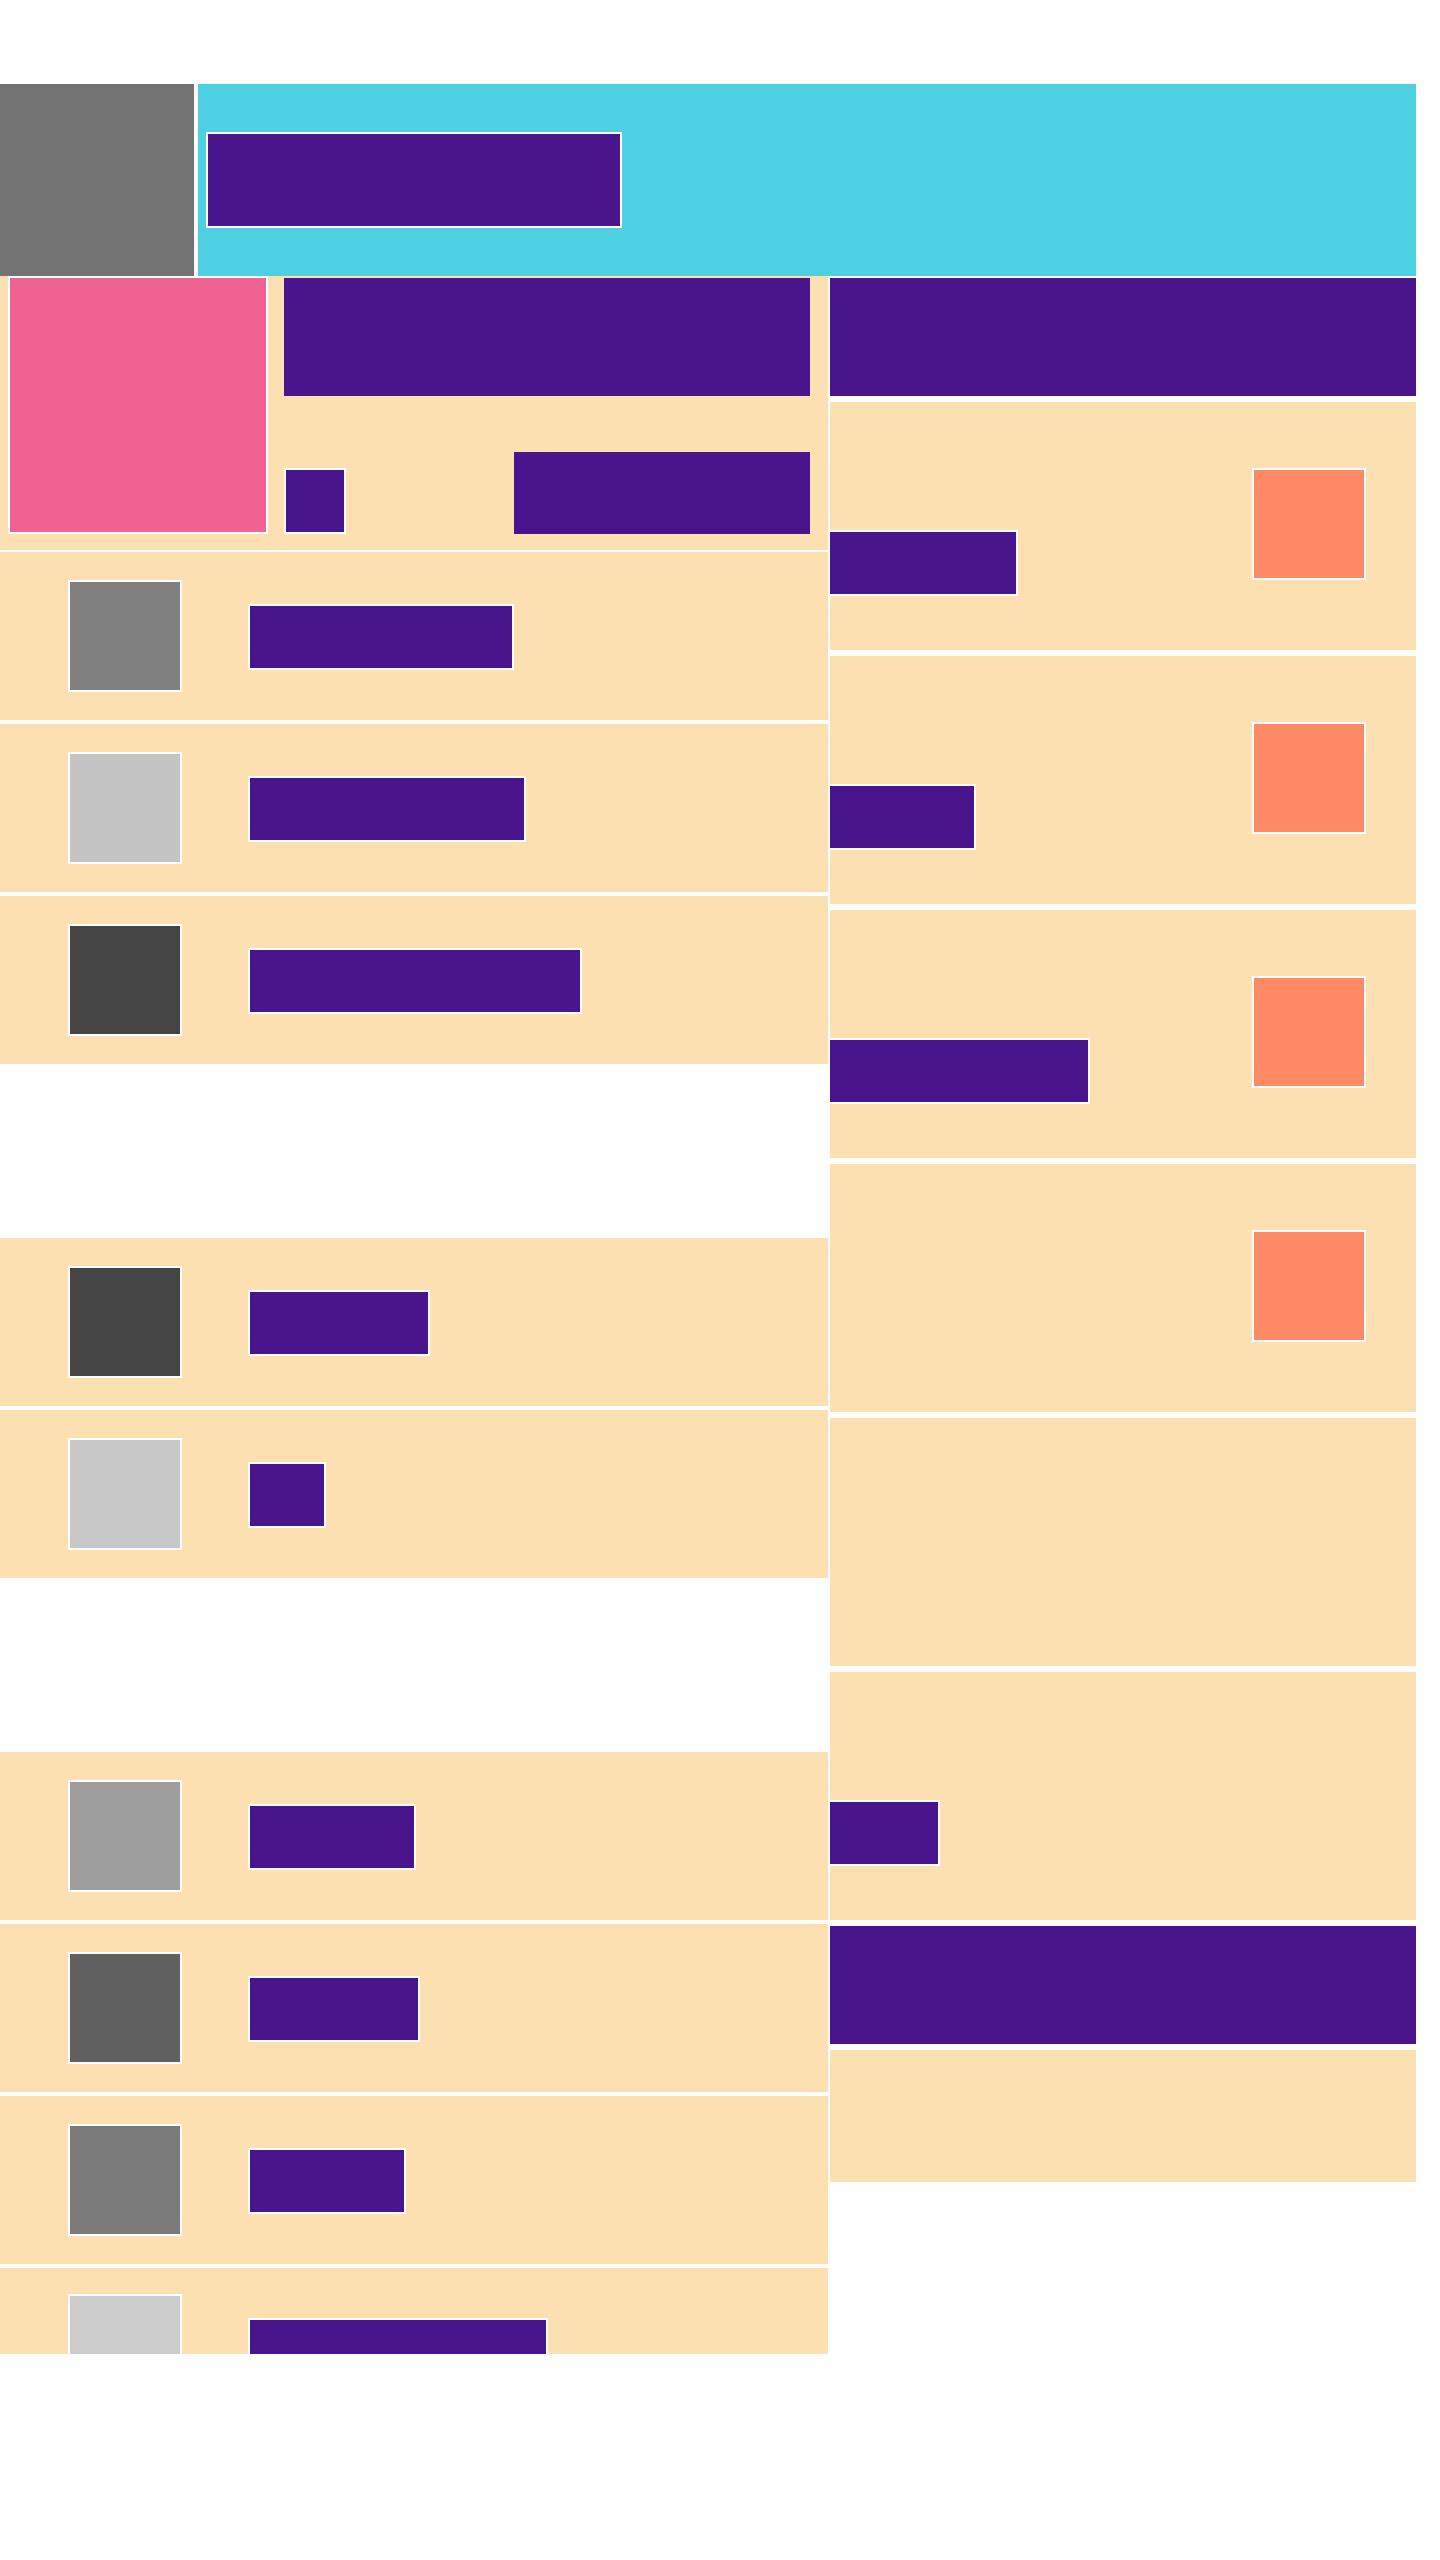 This screenshot has height=2560, width=1440. Describe the element at coordinates (662, 493) in the screenshot. I see `hero-action-button` at that location.